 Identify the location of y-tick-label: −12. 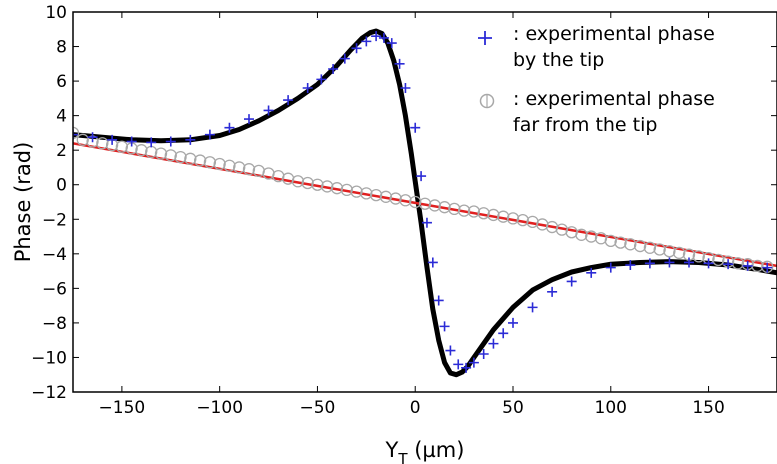
(49, 393).